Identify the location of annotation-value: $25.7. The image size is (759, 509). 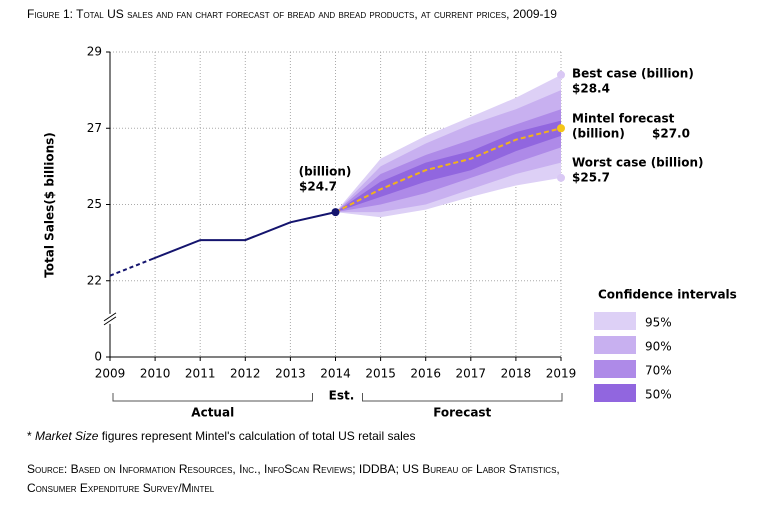
(591, 178).